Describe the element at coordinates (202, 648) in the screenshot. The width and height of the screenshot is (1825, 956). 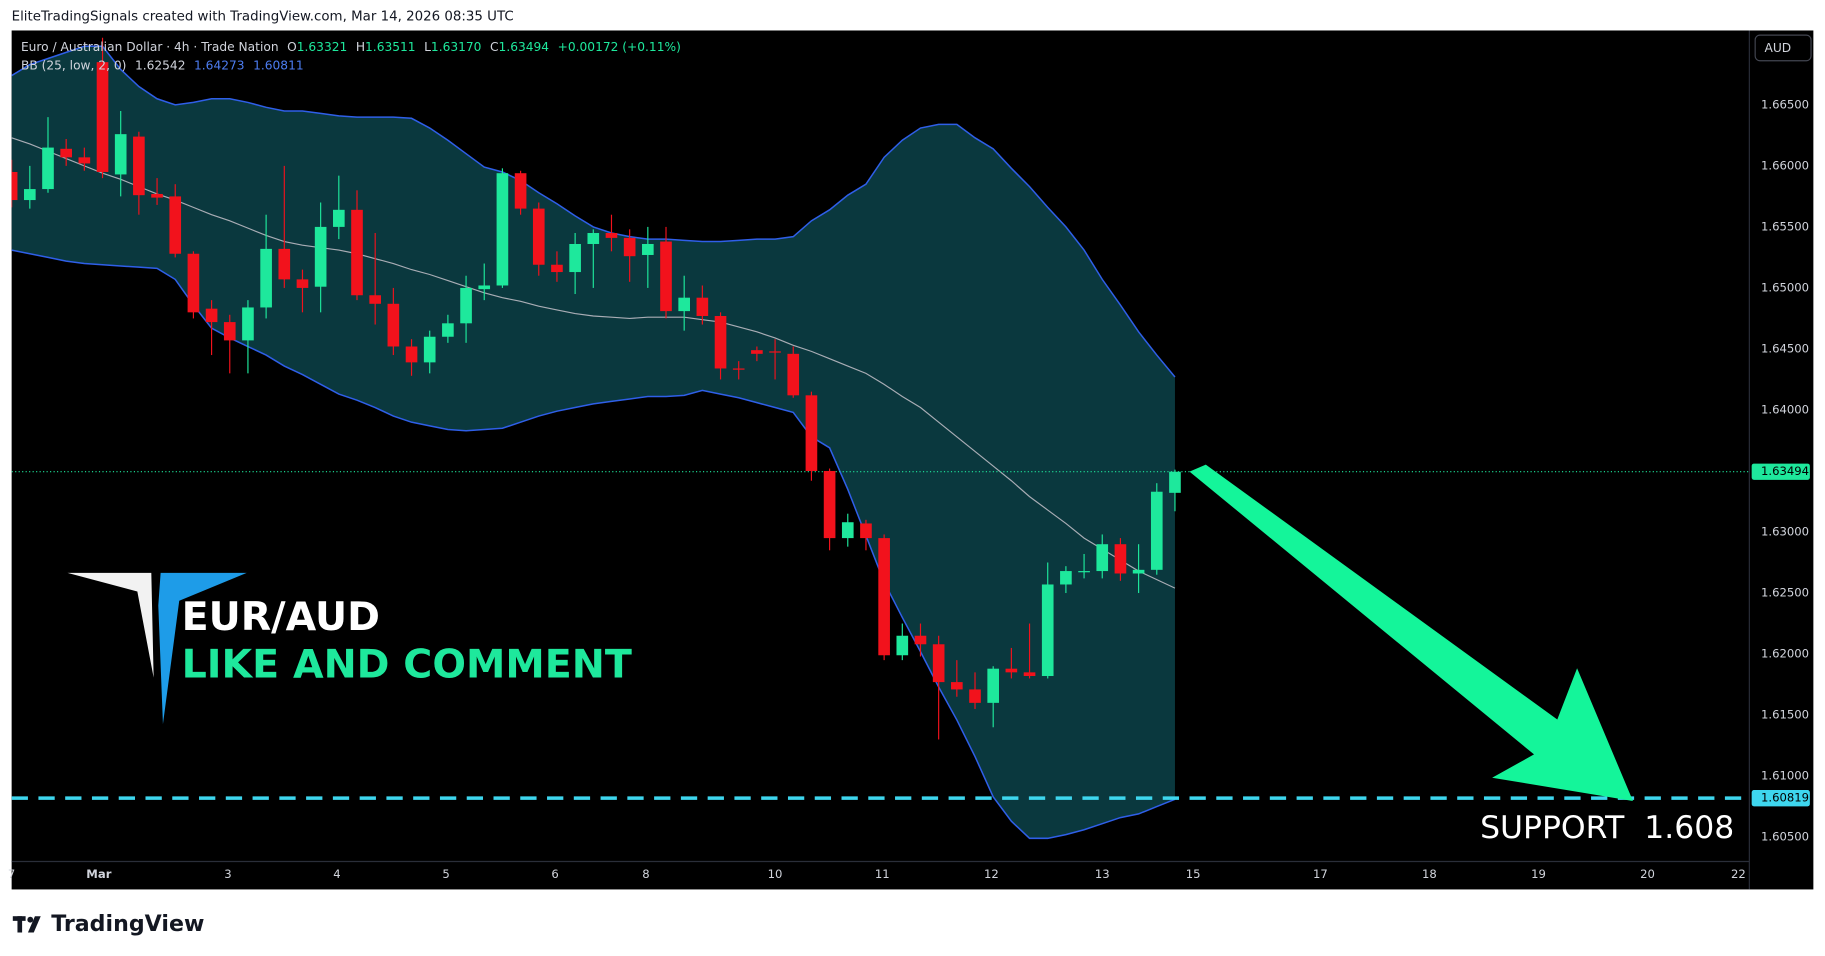
I see `logo-right` at that location.